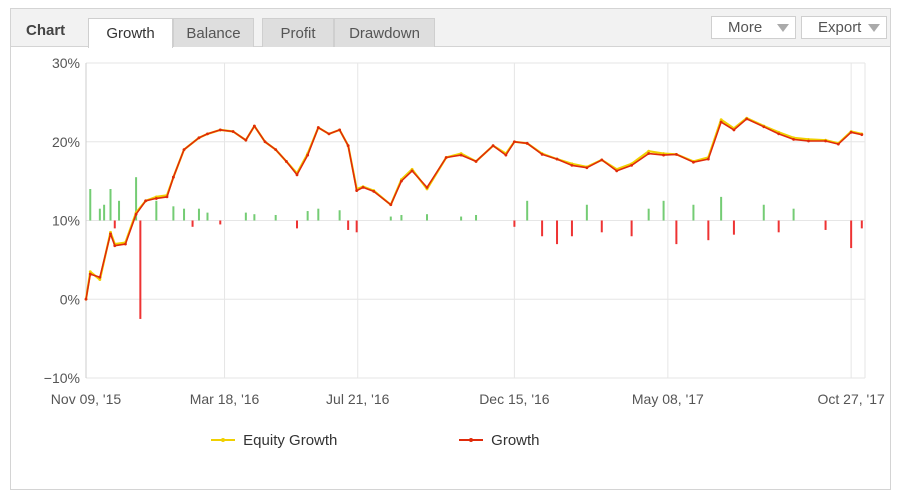 This screenshot has width=899, height=503. I want to click on more-button: More, so click(753, 27).